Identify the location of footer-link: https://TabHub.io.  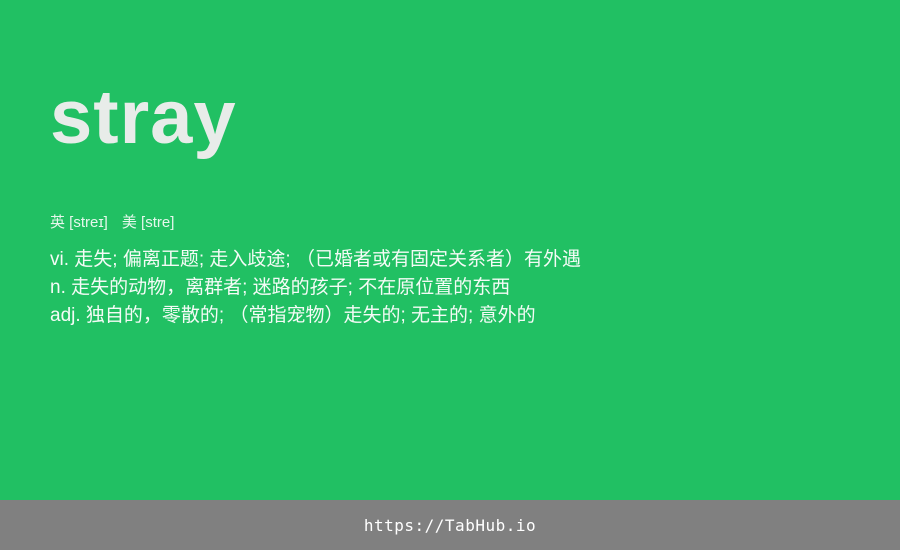
(450, 525).